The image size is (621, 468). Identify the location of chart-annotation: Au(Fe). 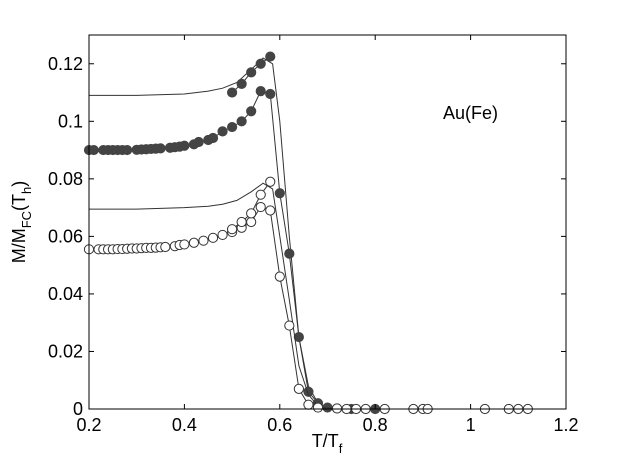
(470, 113).